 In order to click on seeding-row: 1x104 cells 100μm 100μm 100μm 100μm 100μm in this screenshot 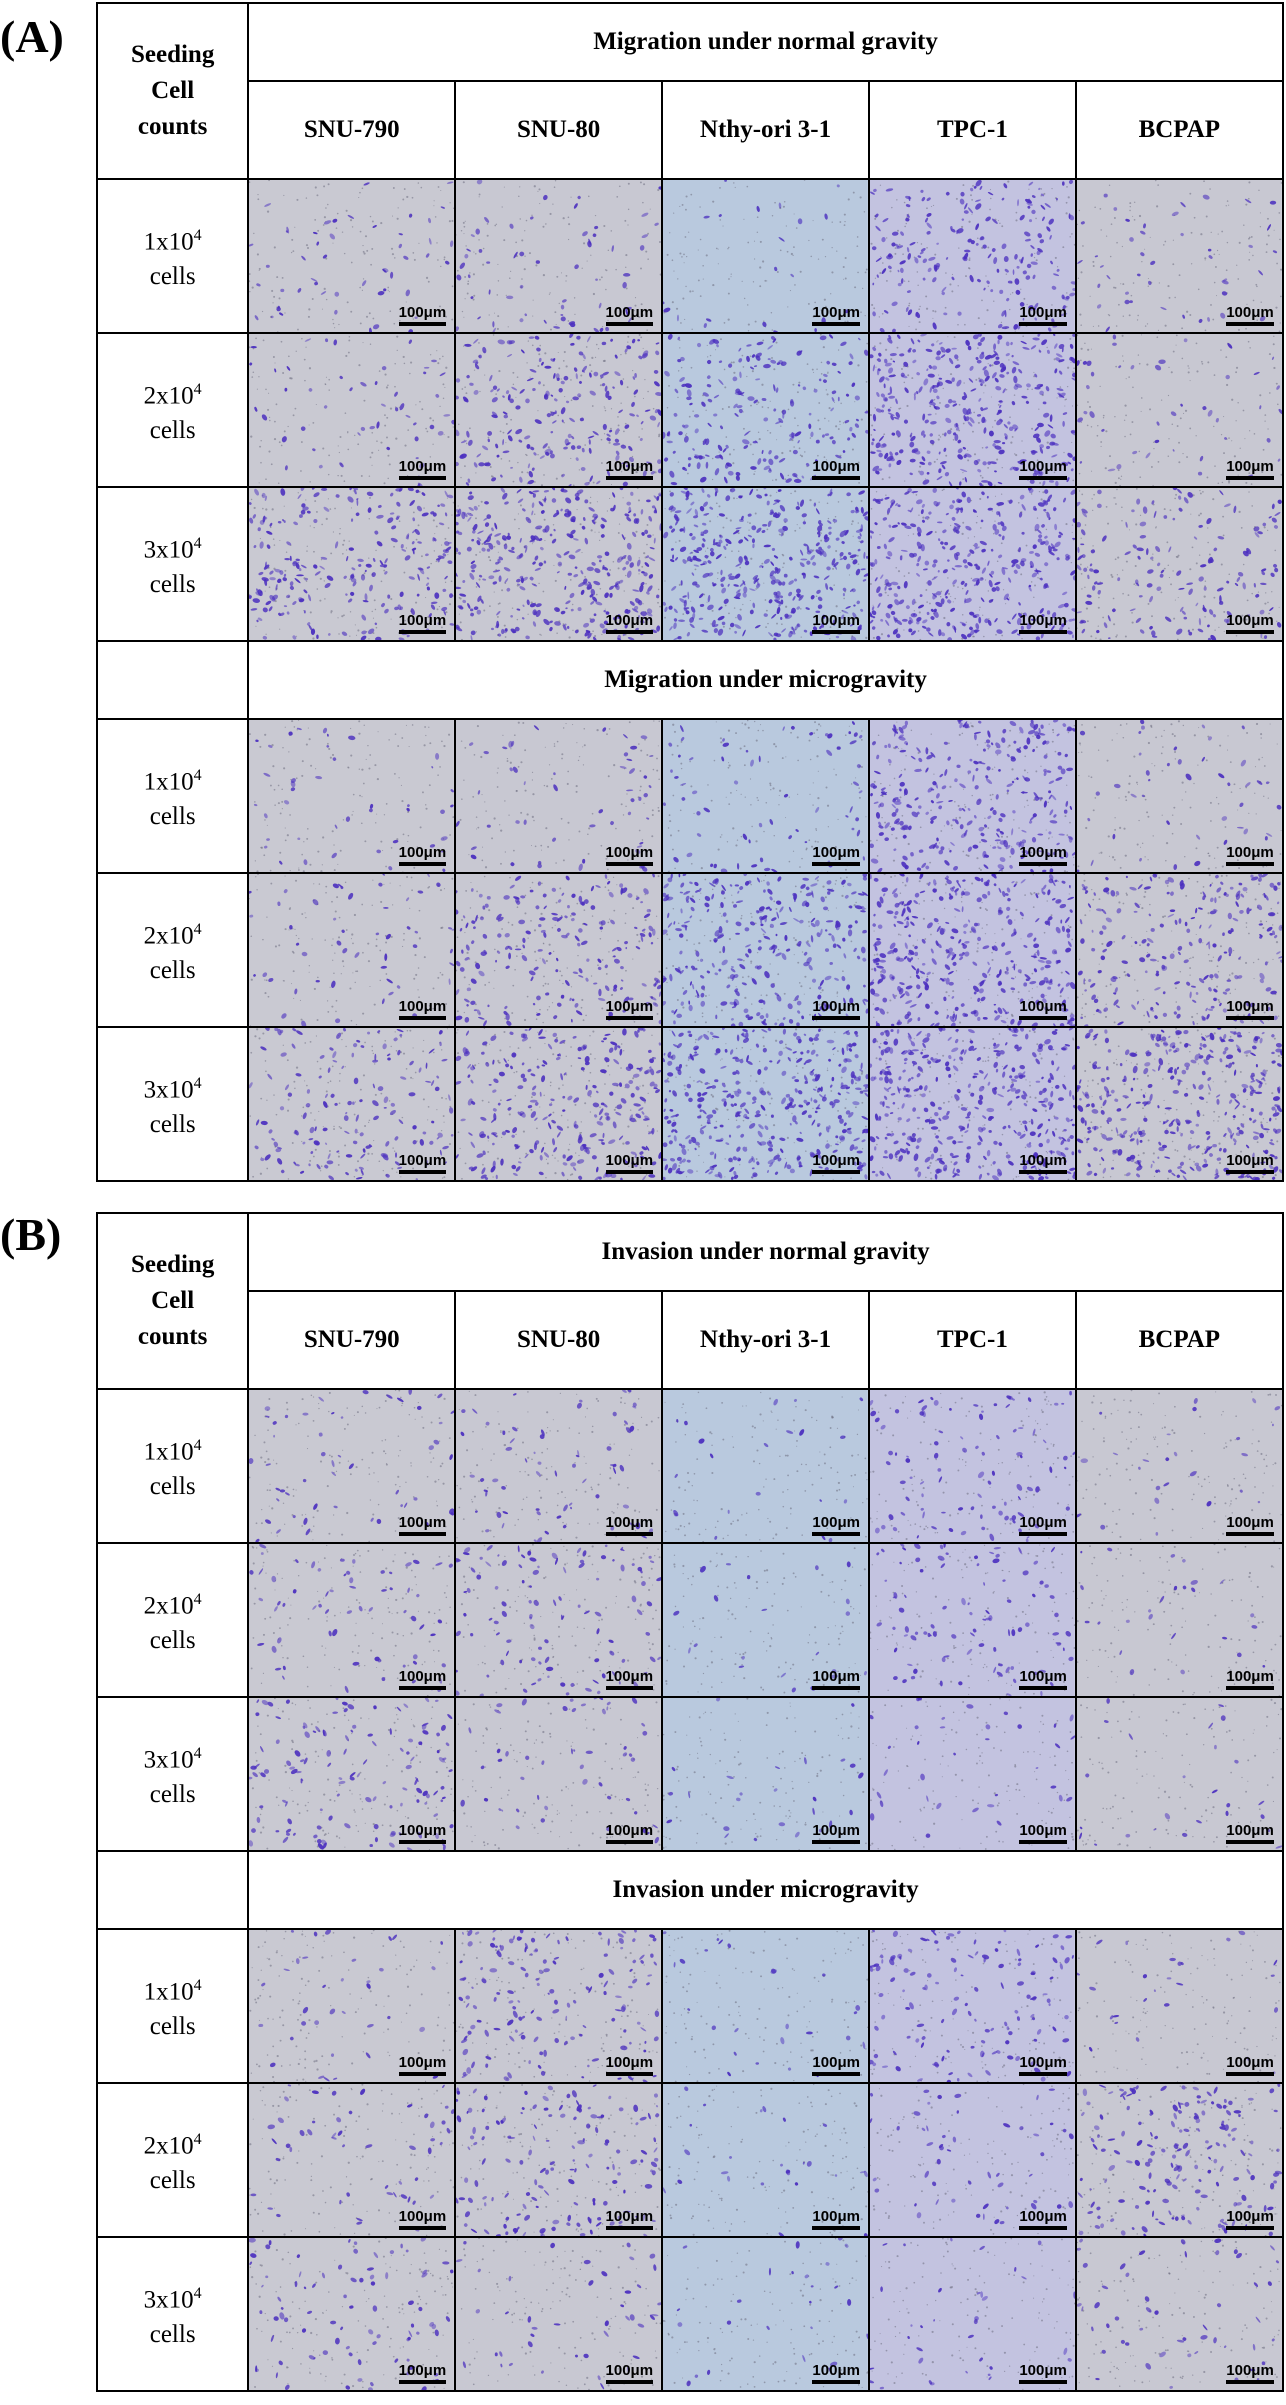, I will do `click(689, 256)`.